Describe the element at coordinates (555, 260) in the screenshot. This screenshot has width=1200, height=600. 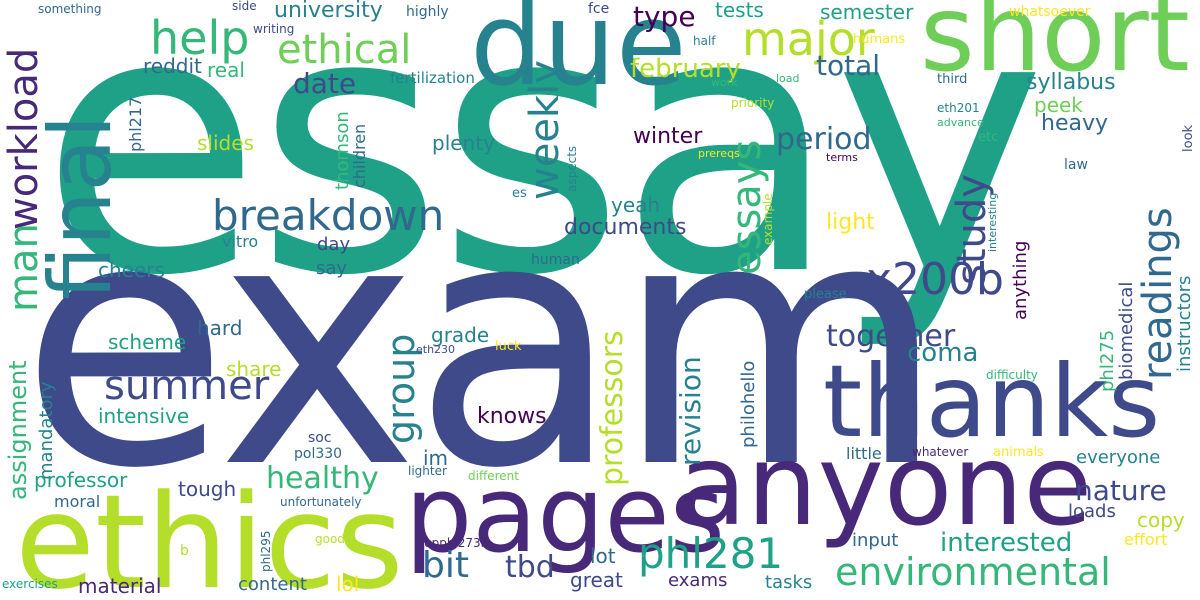
I see `word-human: human` at that location.